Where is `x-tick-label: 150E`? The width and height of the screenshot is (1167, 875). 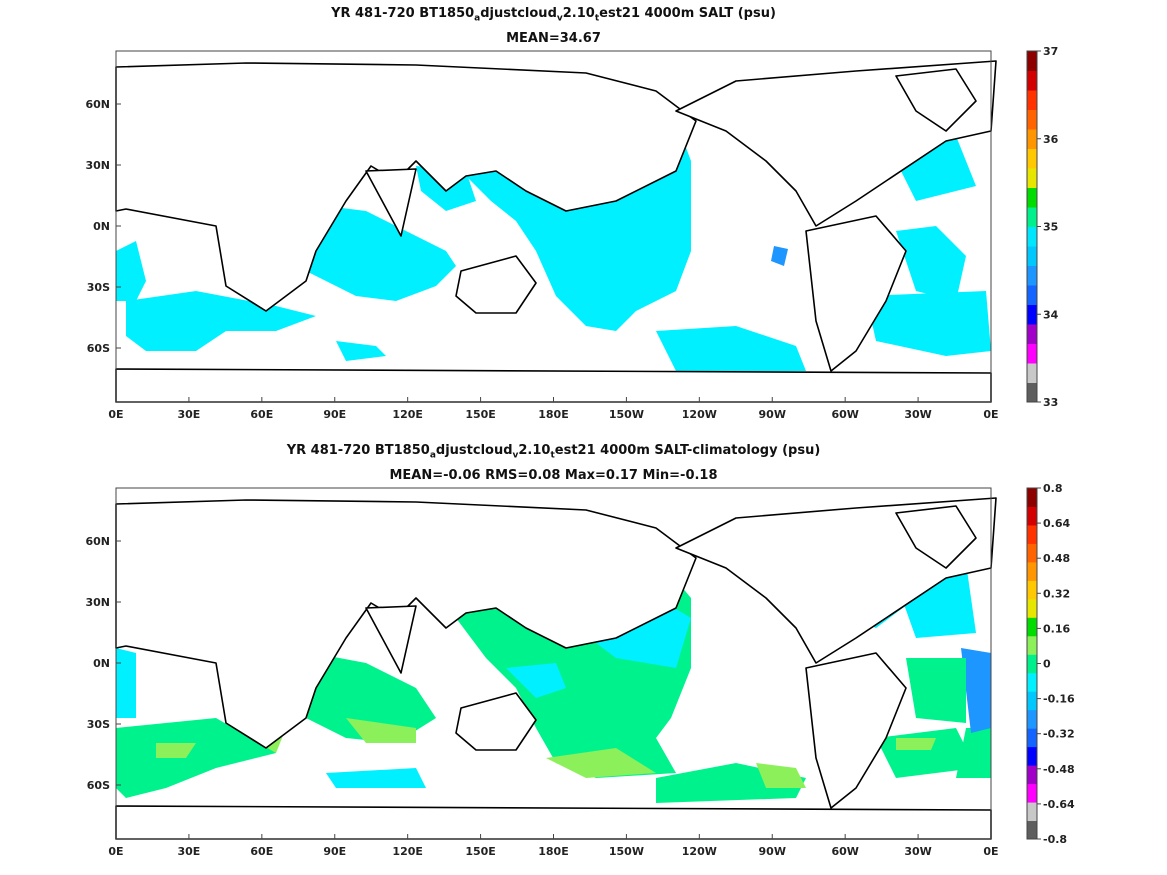 x-tick-label: 150E is located at coordinates (480, 414).